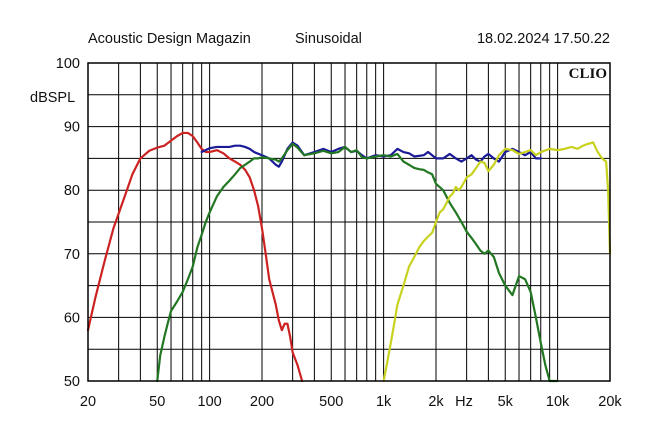 This screenshot has width=660, height=430. Describe the element at coordinates (328, 39) in the screenshot. I see `chart-mode: Sinusoidal` at that location.